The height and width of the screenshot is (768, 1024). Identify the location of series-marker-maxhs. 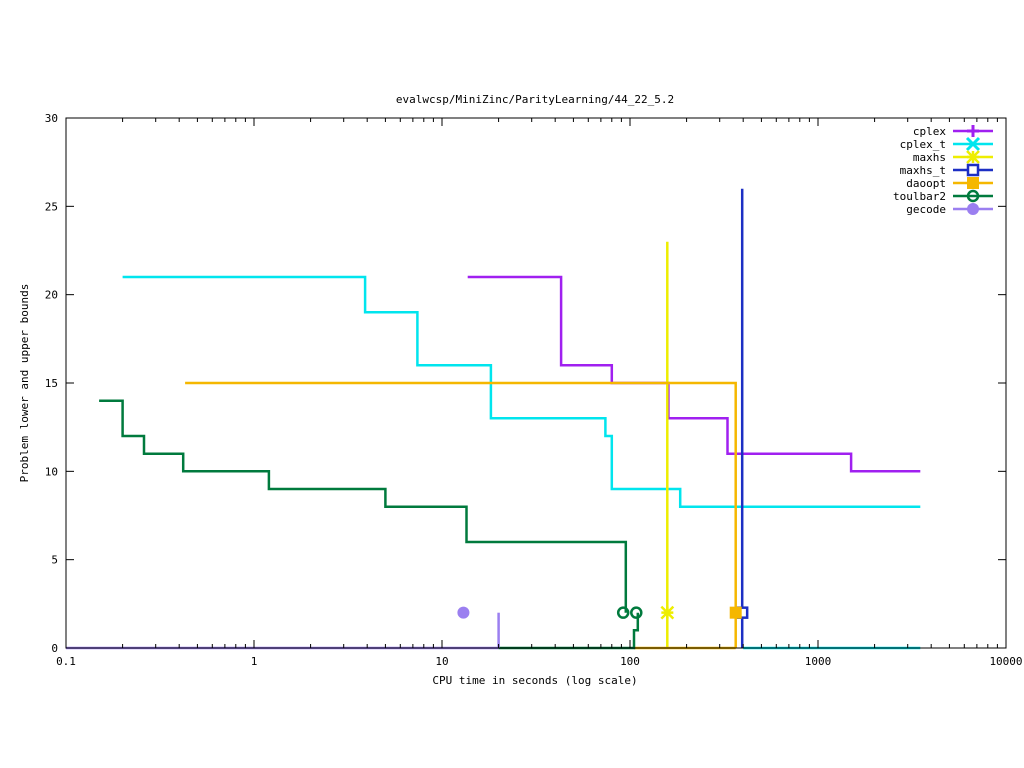
(667, 612).